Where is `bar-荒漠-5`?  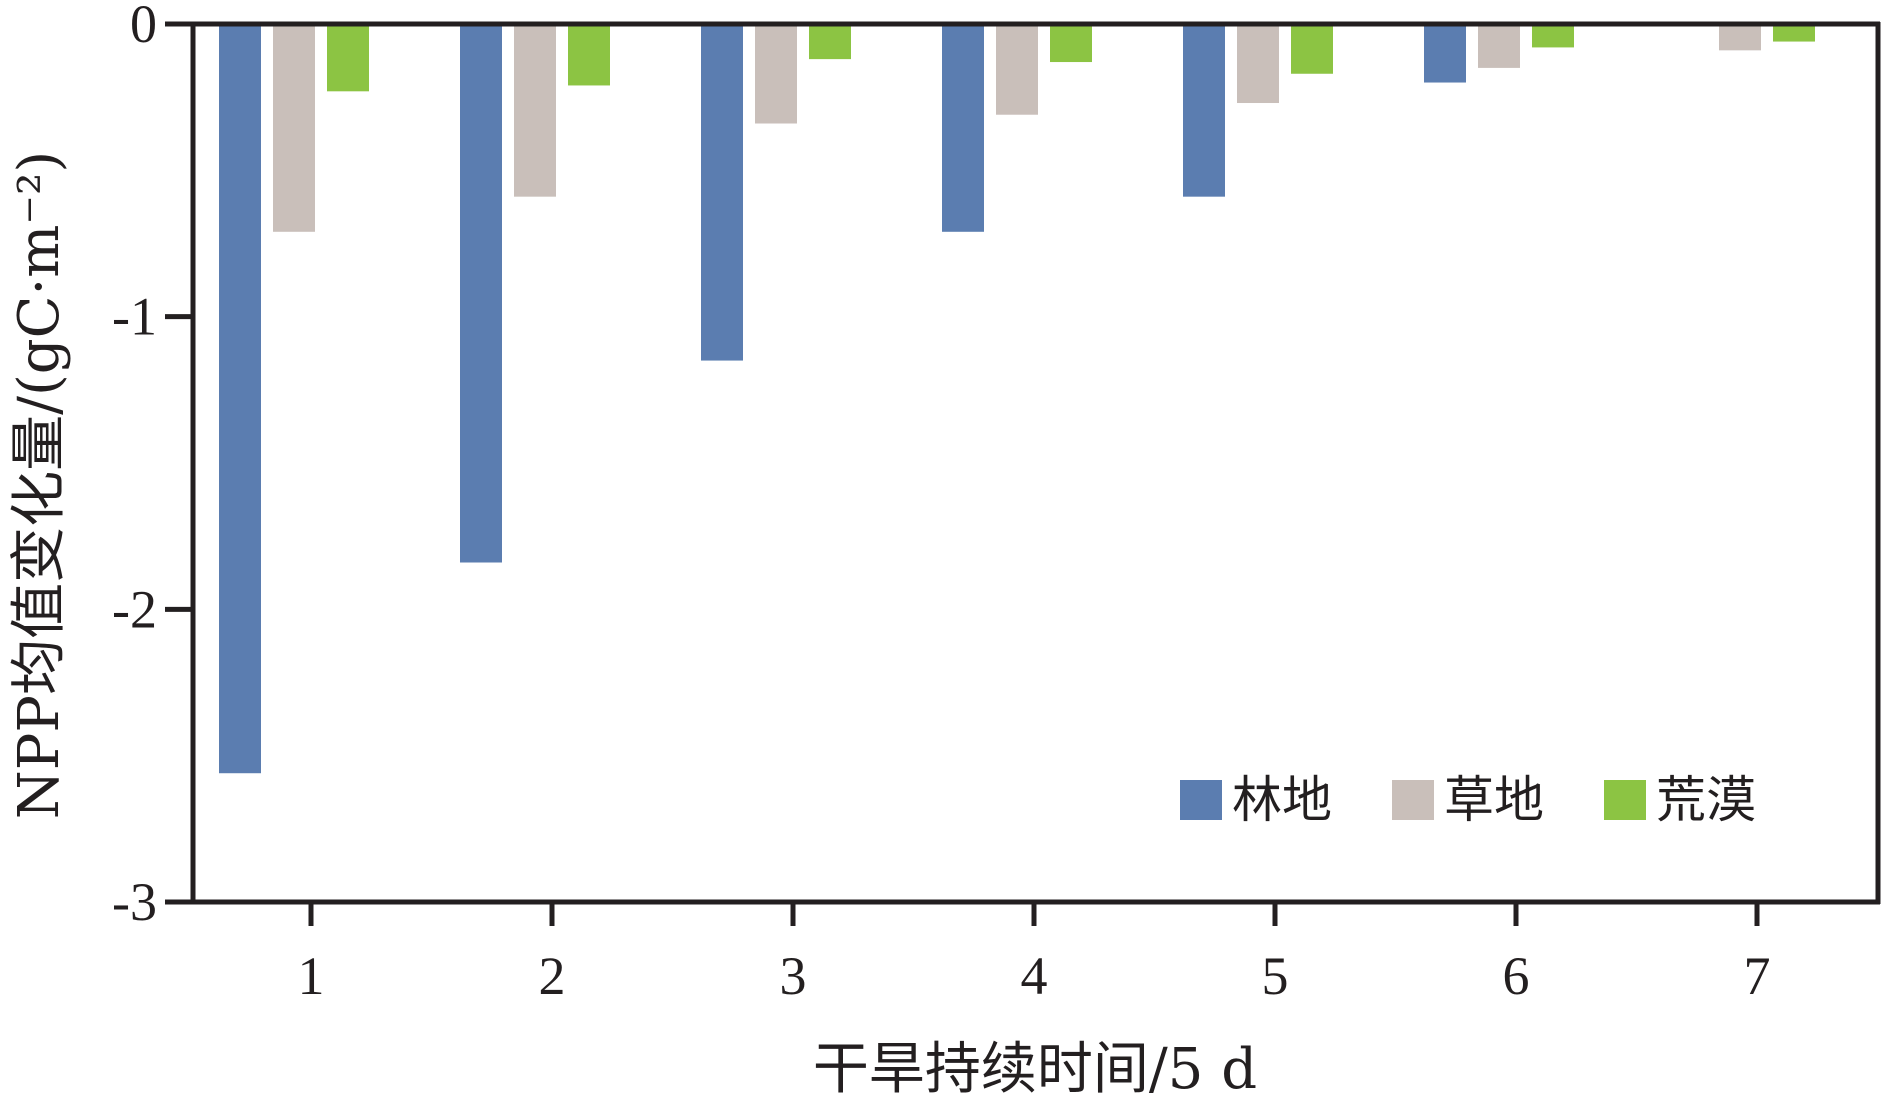
bar-荒漠-5 is located at coordinates (1312, 49).